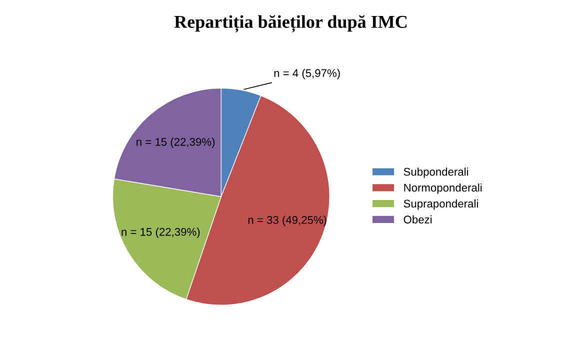 The image size is (582, 339). Describe the element at coordinates (287, 221) in the screenshot. I see `data-label: n = 33 (49,25%)` at that location.